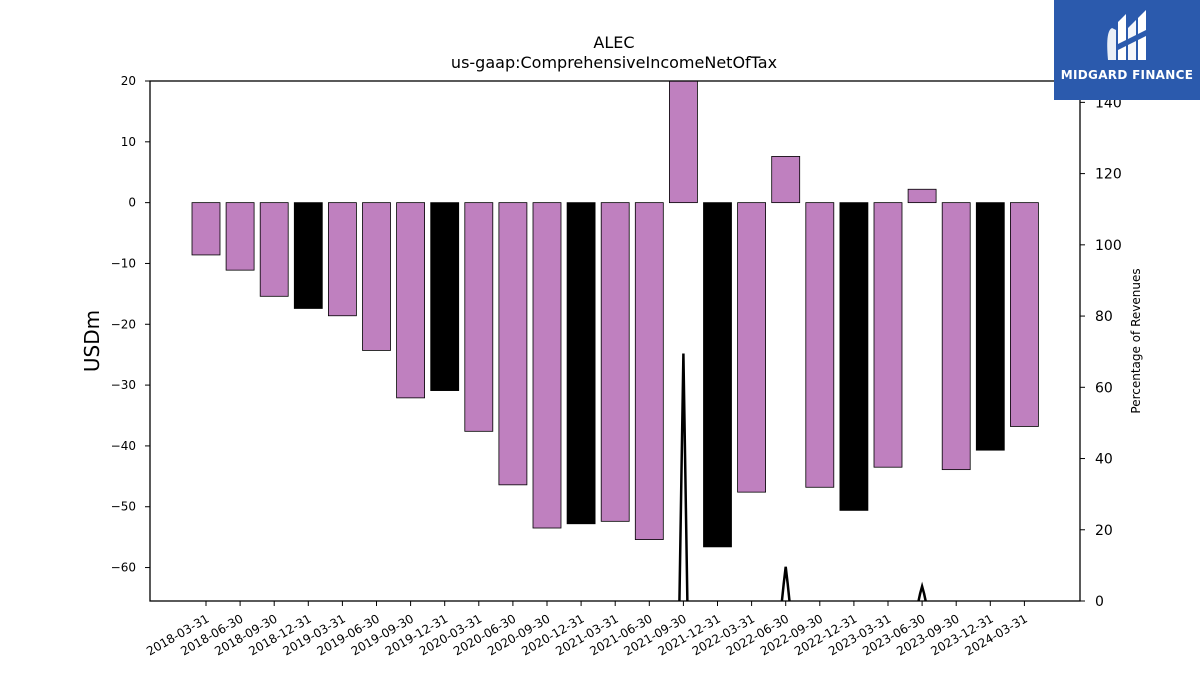  Describe the element at coordinates (1126, 35) in the screenshot. I see `logo-mark-icon` at that location.